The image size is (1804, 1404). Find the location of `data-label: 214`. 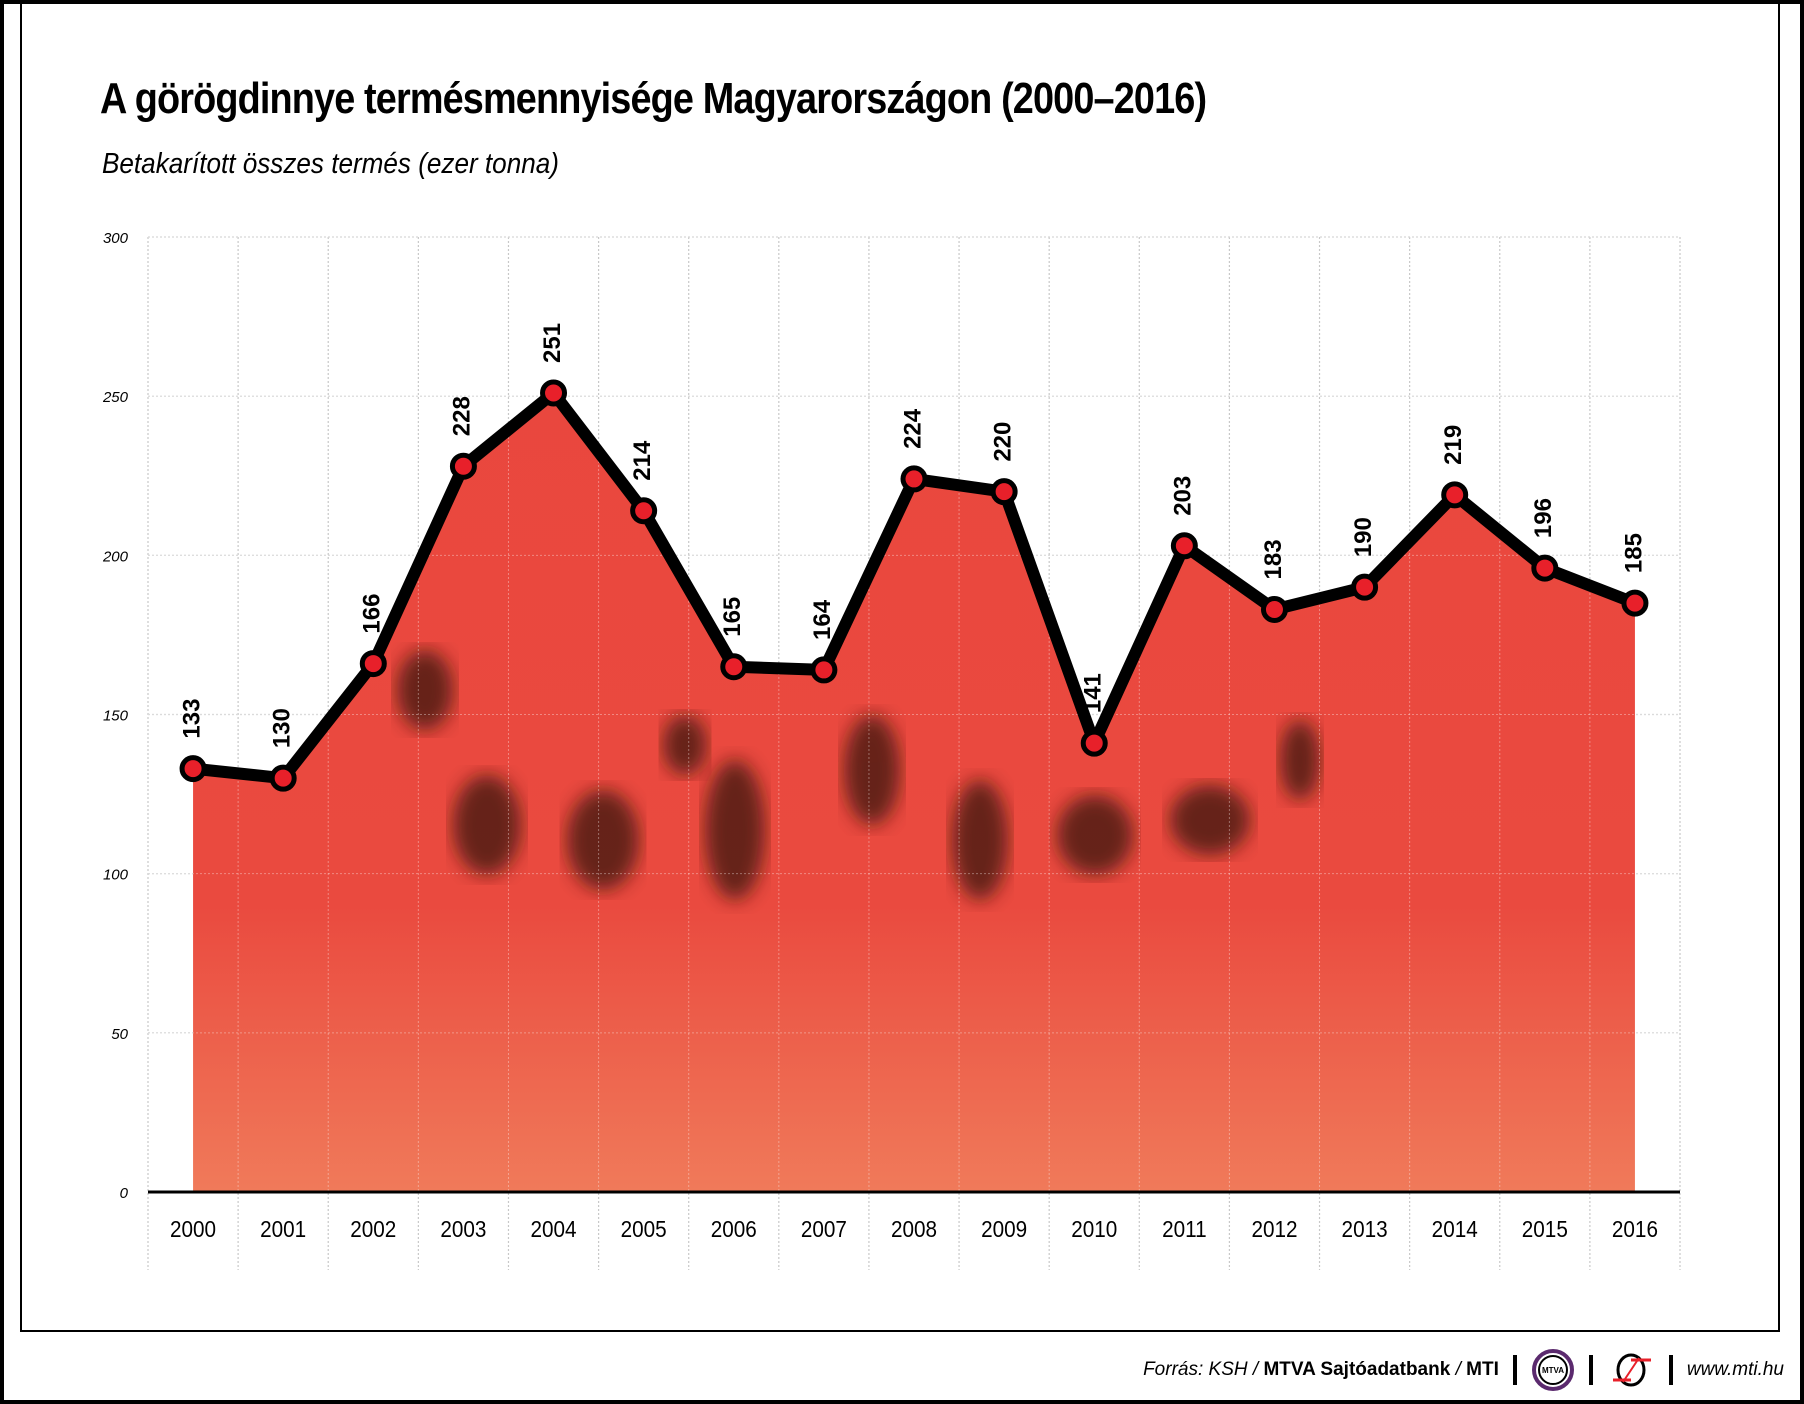

data-label: 214 is located at coordinates (642, 460).